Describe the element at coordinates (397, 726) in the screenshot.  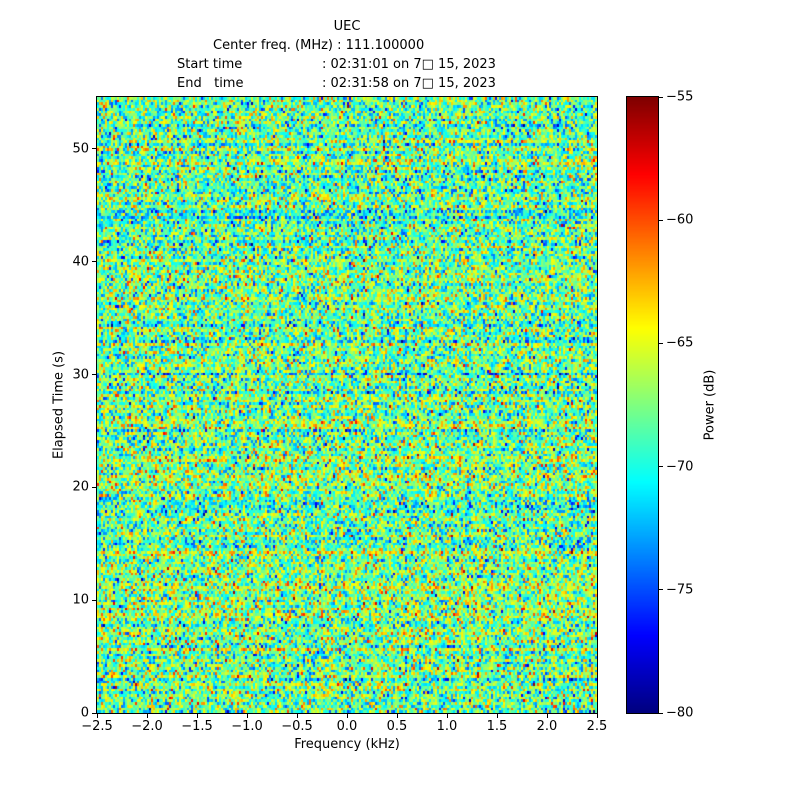
I see `x-tick-label: 0.5` at that location.